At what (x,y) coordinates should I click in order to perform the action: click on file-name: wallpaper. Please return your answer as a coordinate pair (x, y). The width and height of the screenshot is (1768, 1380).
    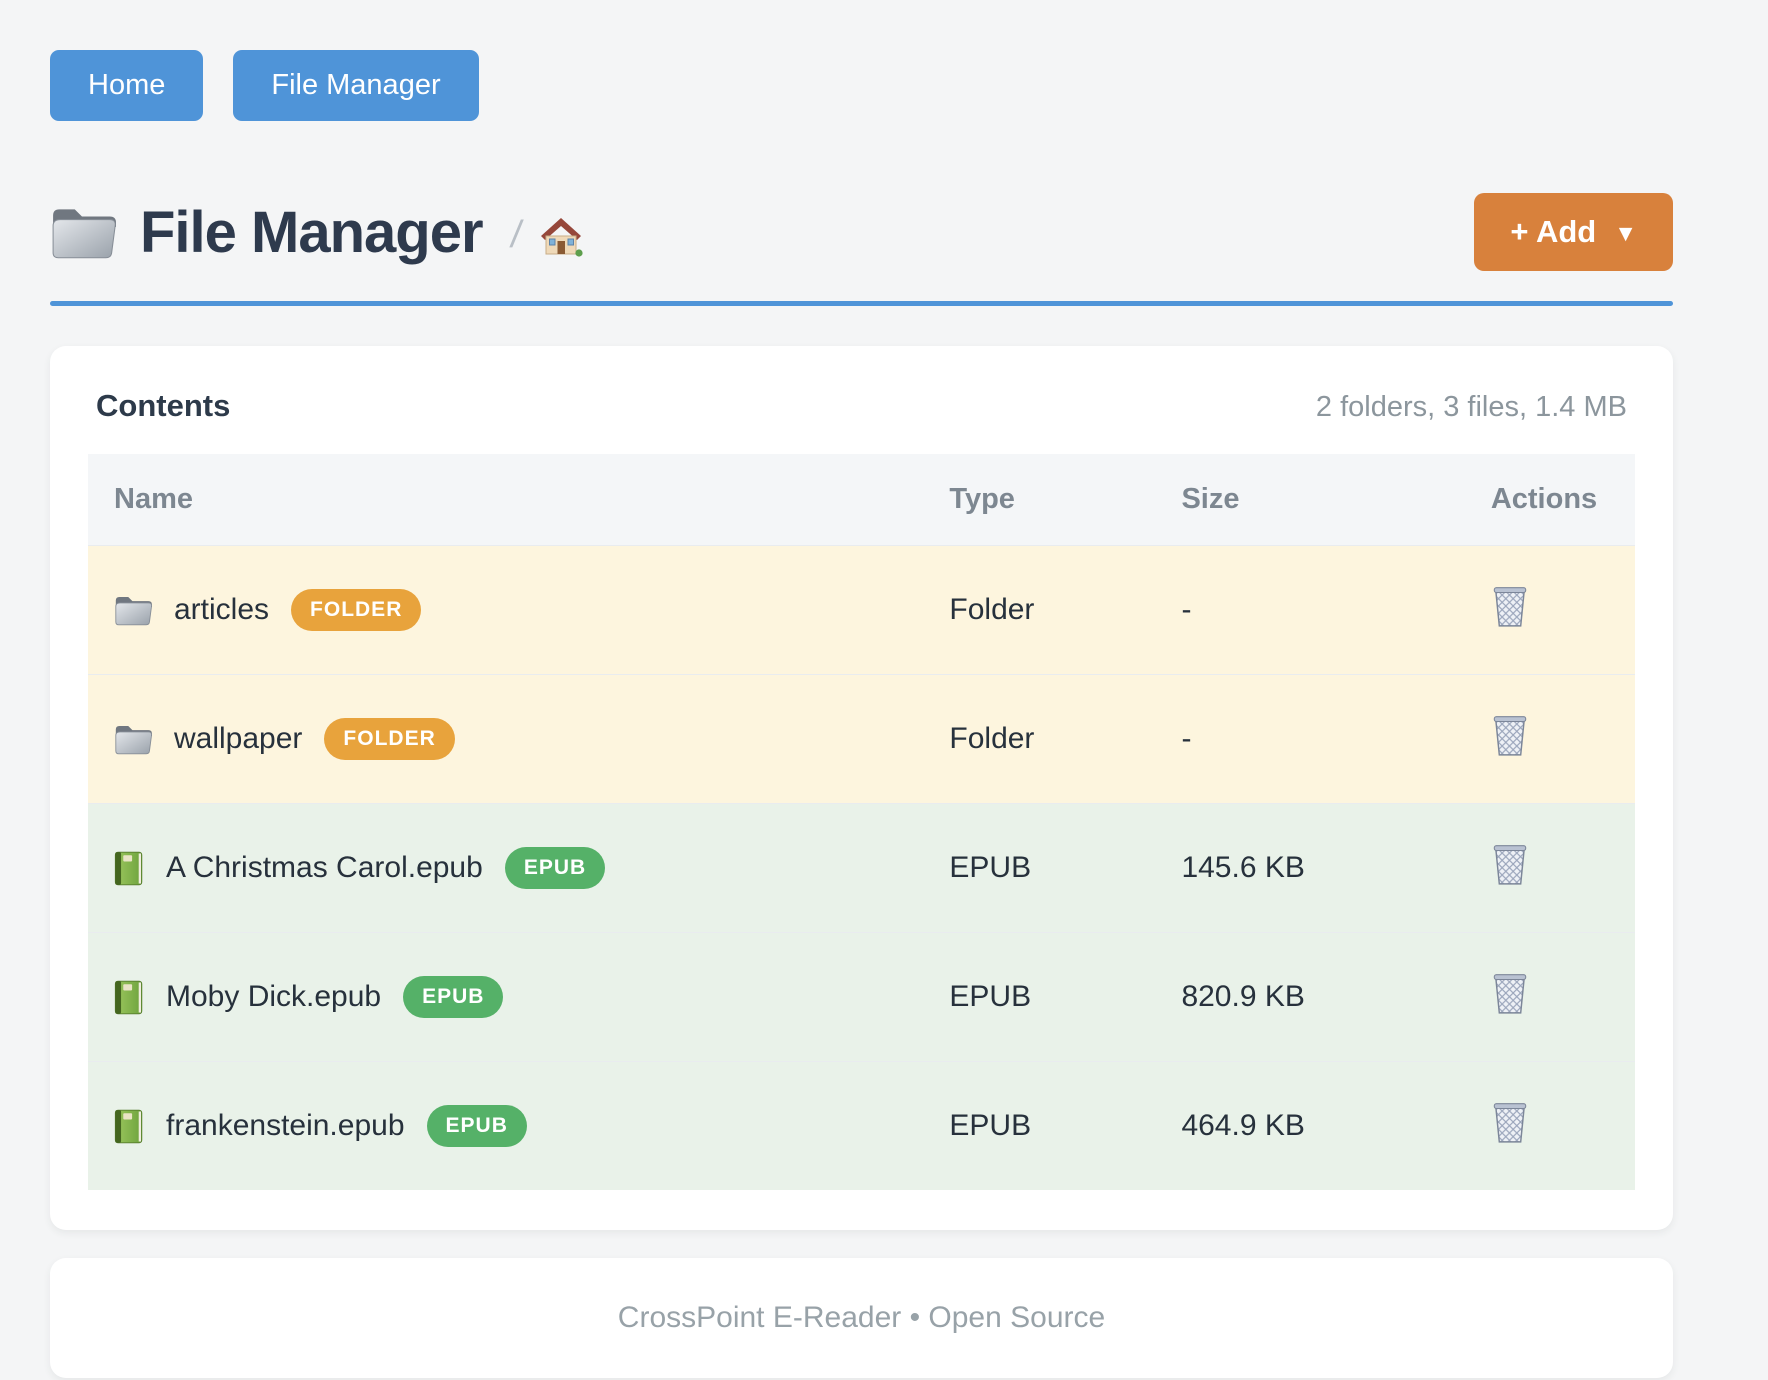
    Looking at the image, I should click on (238, 738).